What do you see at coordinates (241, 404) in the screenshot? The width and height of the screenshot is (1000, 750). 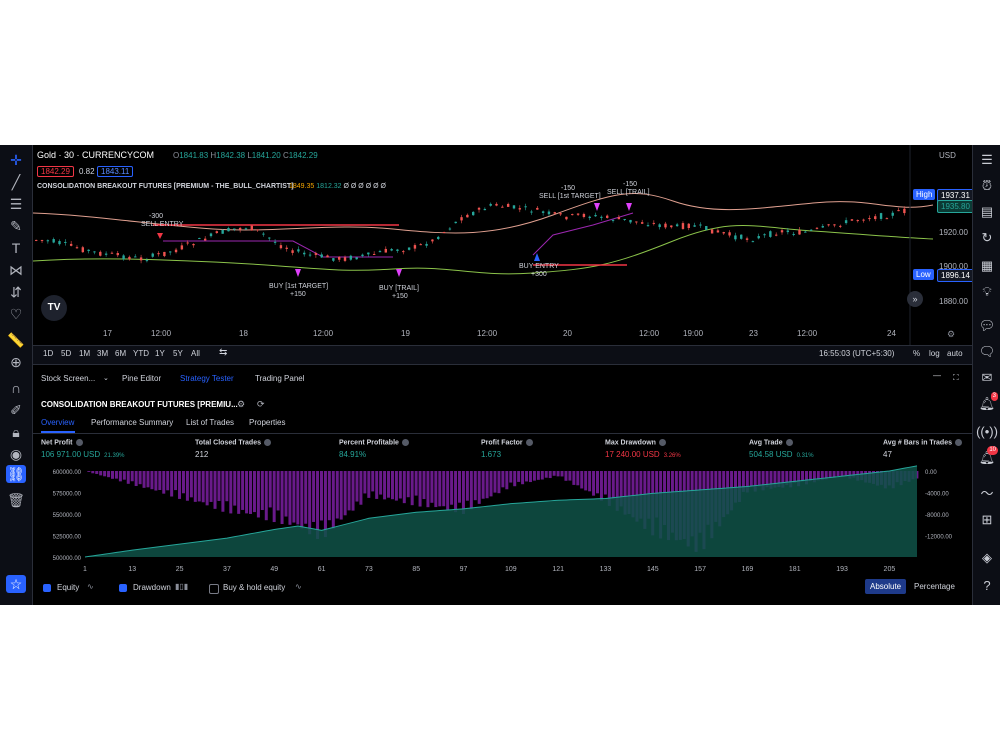 I see `strategy-settings-icon: ⚙` at bounding box center [241, 404].